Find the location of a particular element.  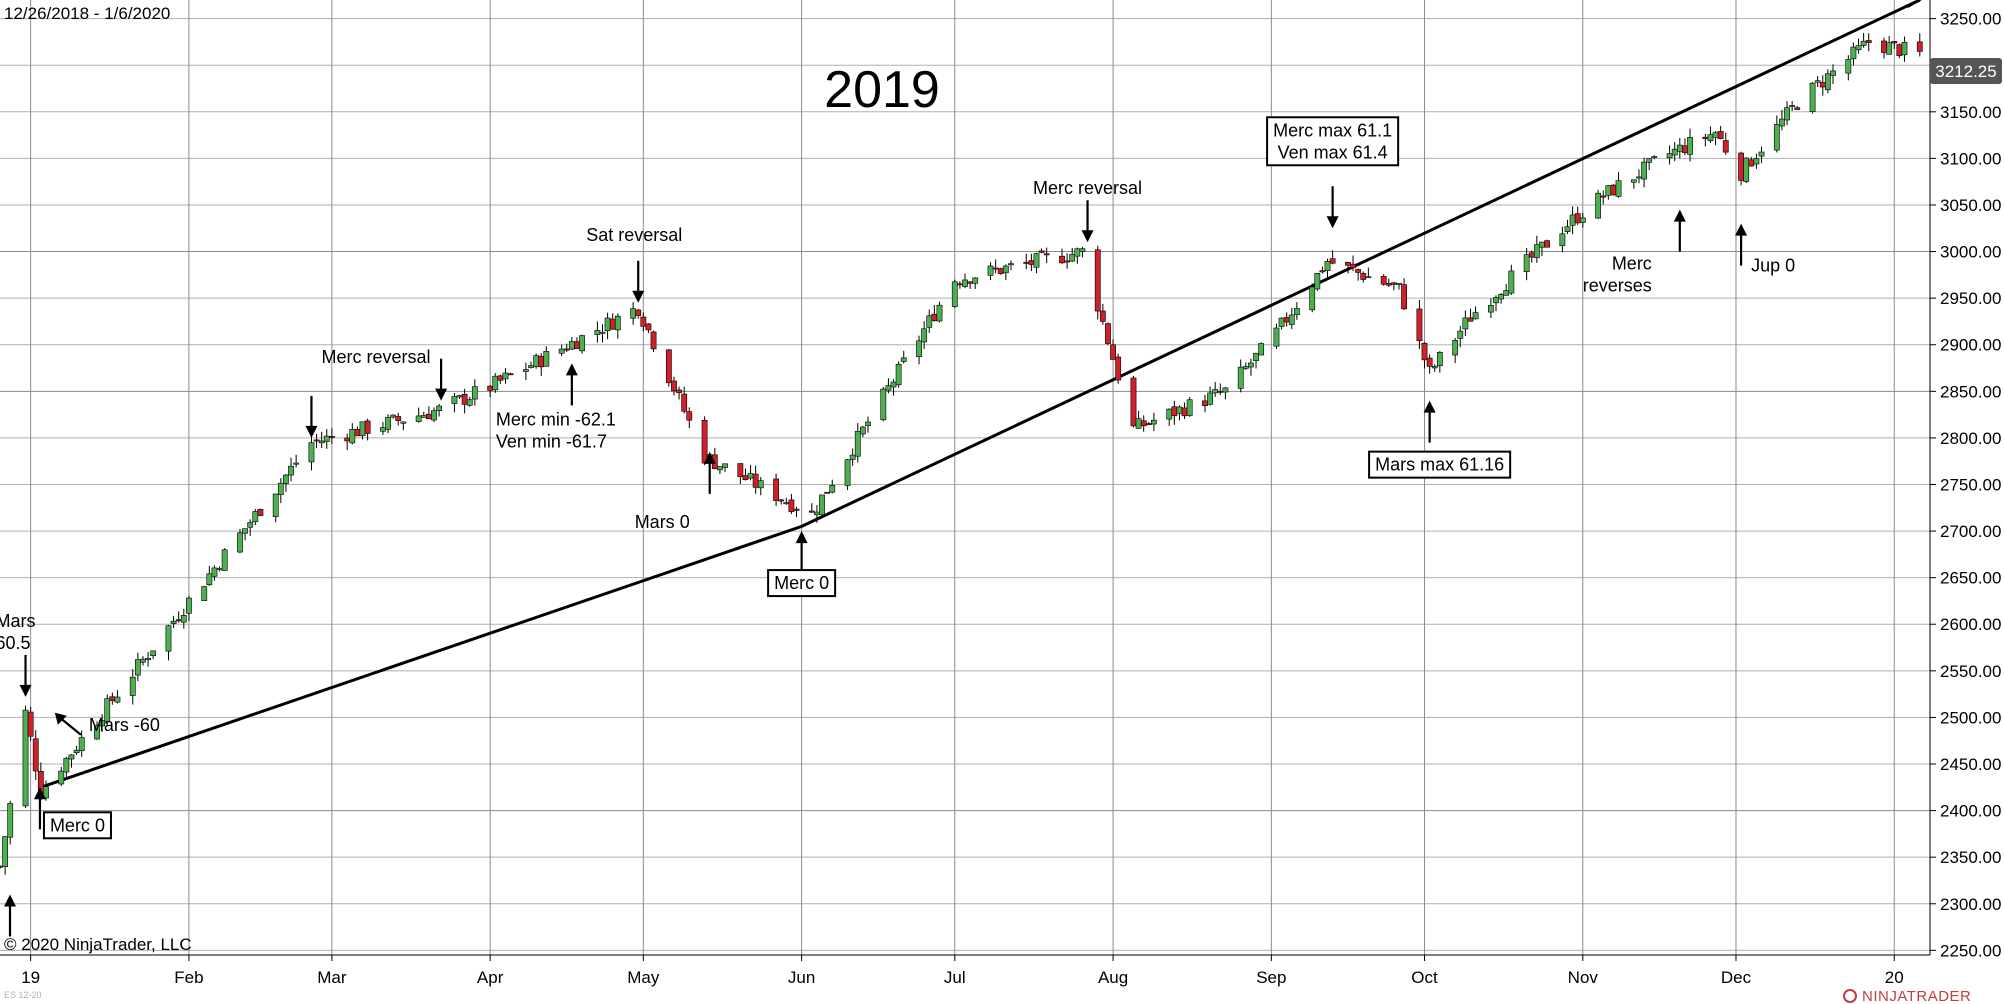

y-tick-label: 3150.00 is located at coordinates (1970, 112).